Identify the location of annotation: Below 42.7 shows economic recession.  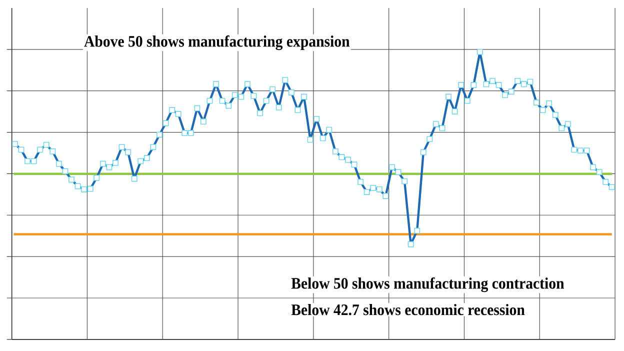
(408, 310).